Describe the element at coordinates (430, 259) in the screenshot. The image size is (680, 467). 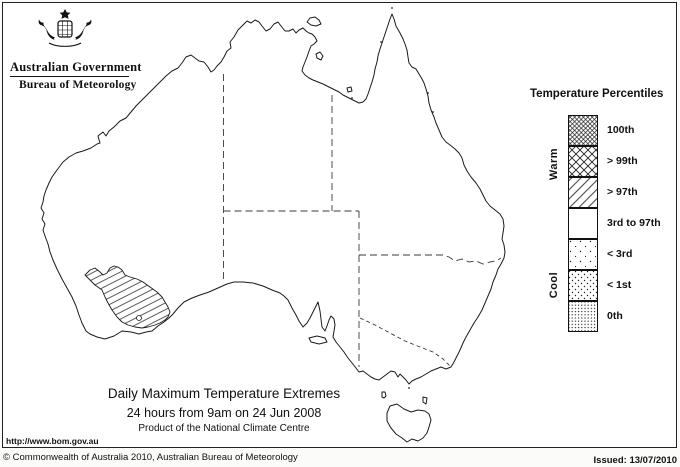
I see `border-qld-nsw` at that location.